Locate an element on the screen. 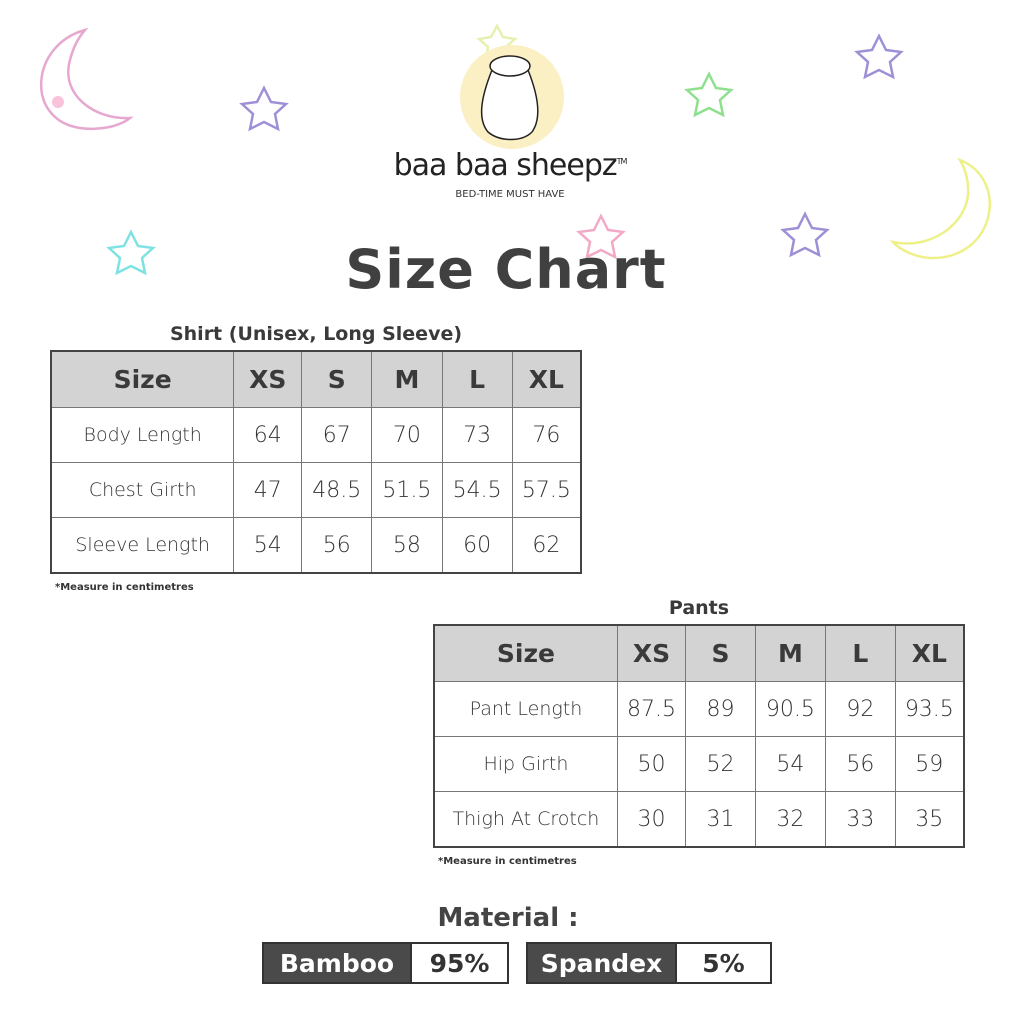  brand-name: baa baa sheepzTM is located at coordinates (510, 165).